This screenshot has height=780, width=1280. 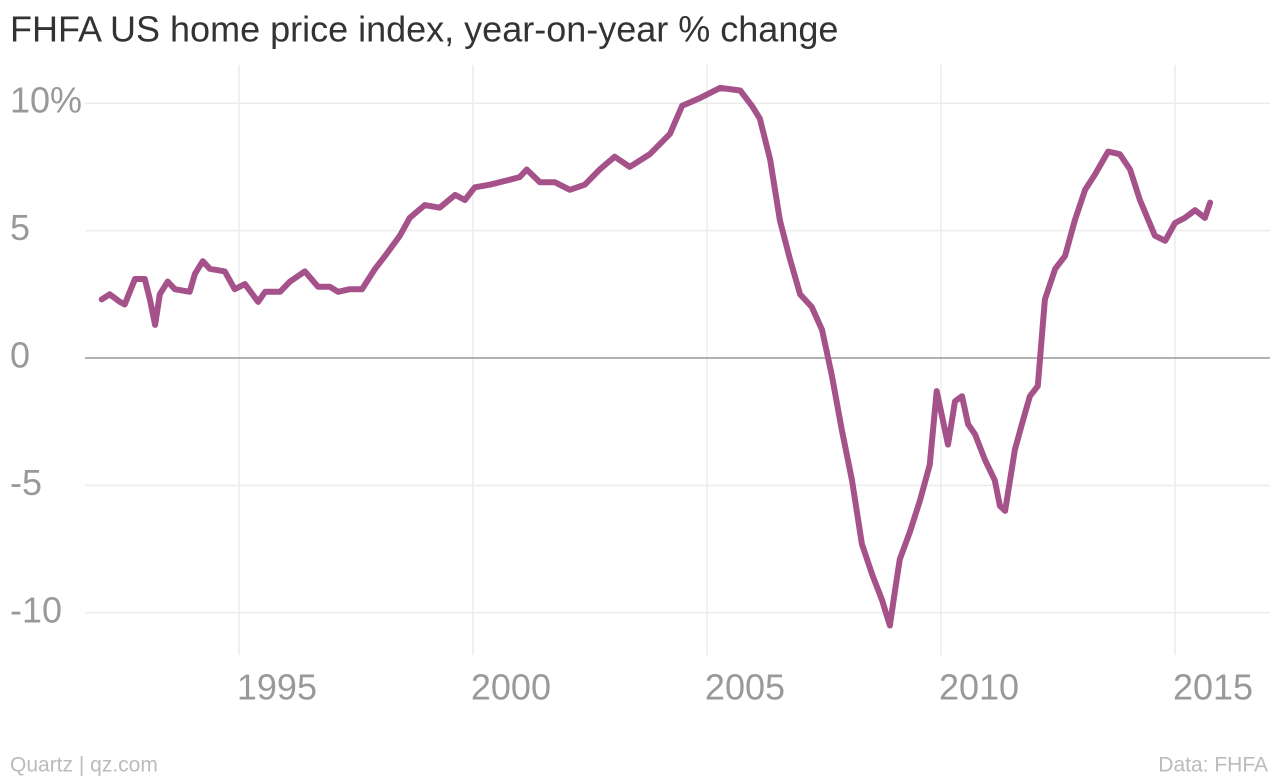 I want to click on y-tick-label: 10%, so click(x=46, y=100).